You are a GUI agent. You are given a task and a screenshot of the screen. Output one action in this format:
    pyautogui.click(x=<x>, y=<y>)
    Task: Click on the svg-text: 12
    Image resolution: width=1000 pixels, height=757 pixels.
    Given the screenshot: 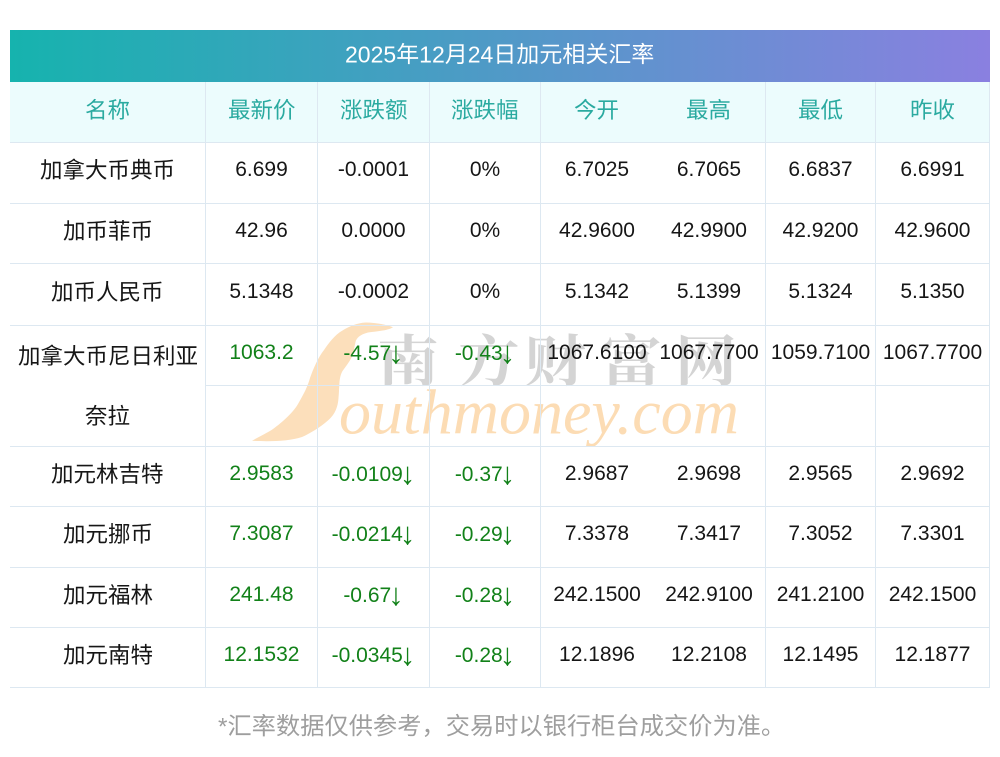 What is the action you would take?
    pyautogui.click(x=432, y=54)
    